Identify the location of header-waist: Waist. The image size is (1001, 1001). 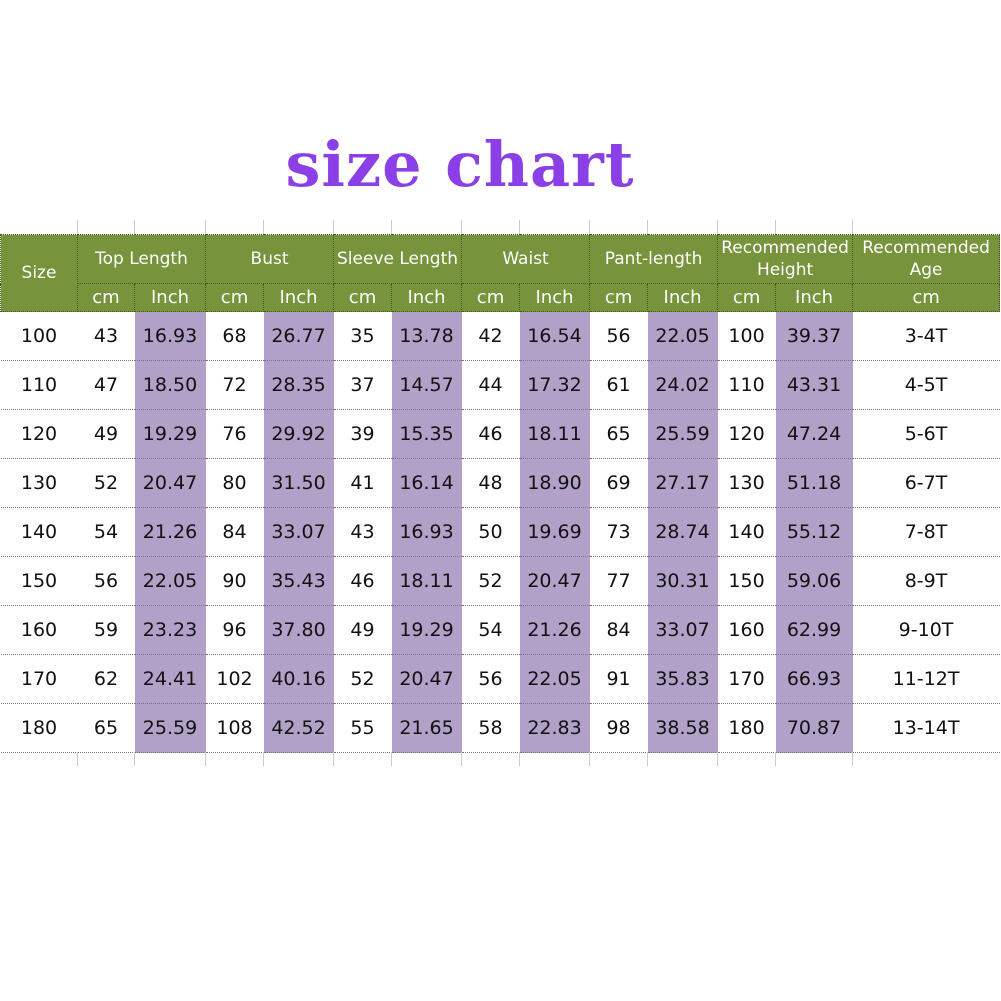
(526, 259).